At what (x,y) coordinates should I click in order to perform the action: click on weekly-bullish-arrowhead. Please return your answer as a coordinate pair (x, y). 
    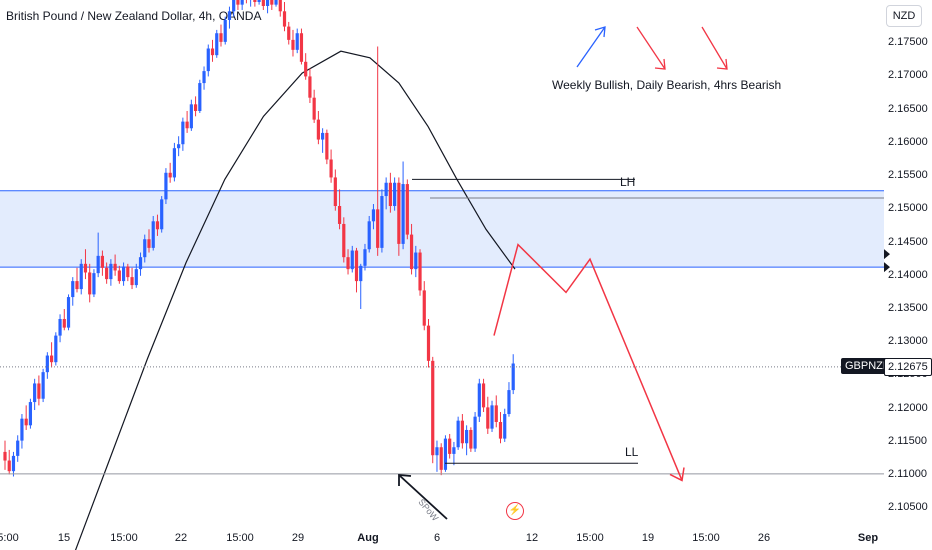
    Looking at the image, I should click on (600, 32).